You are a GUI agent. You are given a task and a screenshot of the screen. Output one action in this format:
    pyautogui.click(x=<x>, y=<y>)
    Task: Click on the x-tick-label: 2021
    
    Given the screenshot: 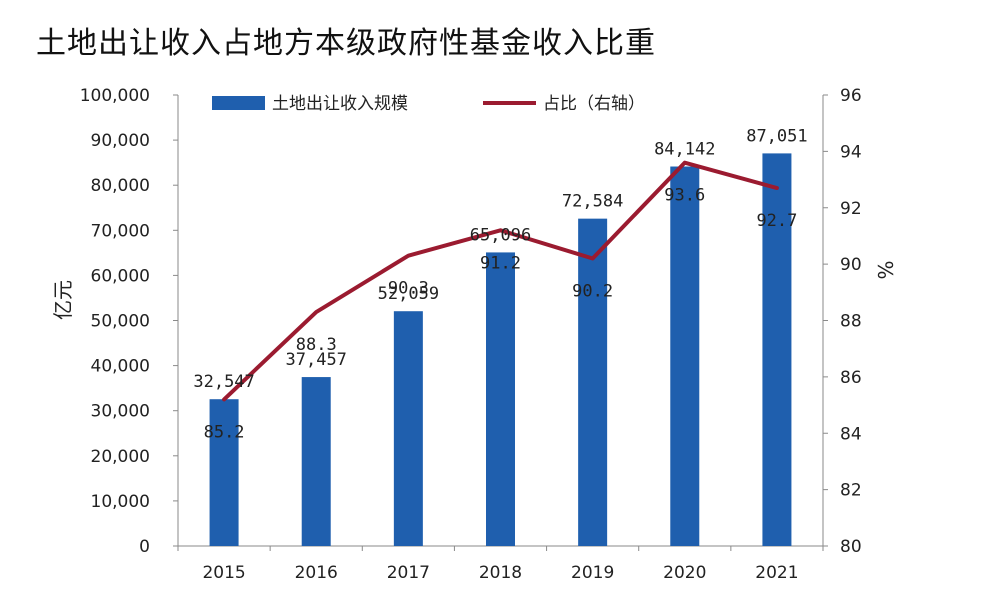 What is the action you would take?
    pyautogui.click(x=776, y=573)
    